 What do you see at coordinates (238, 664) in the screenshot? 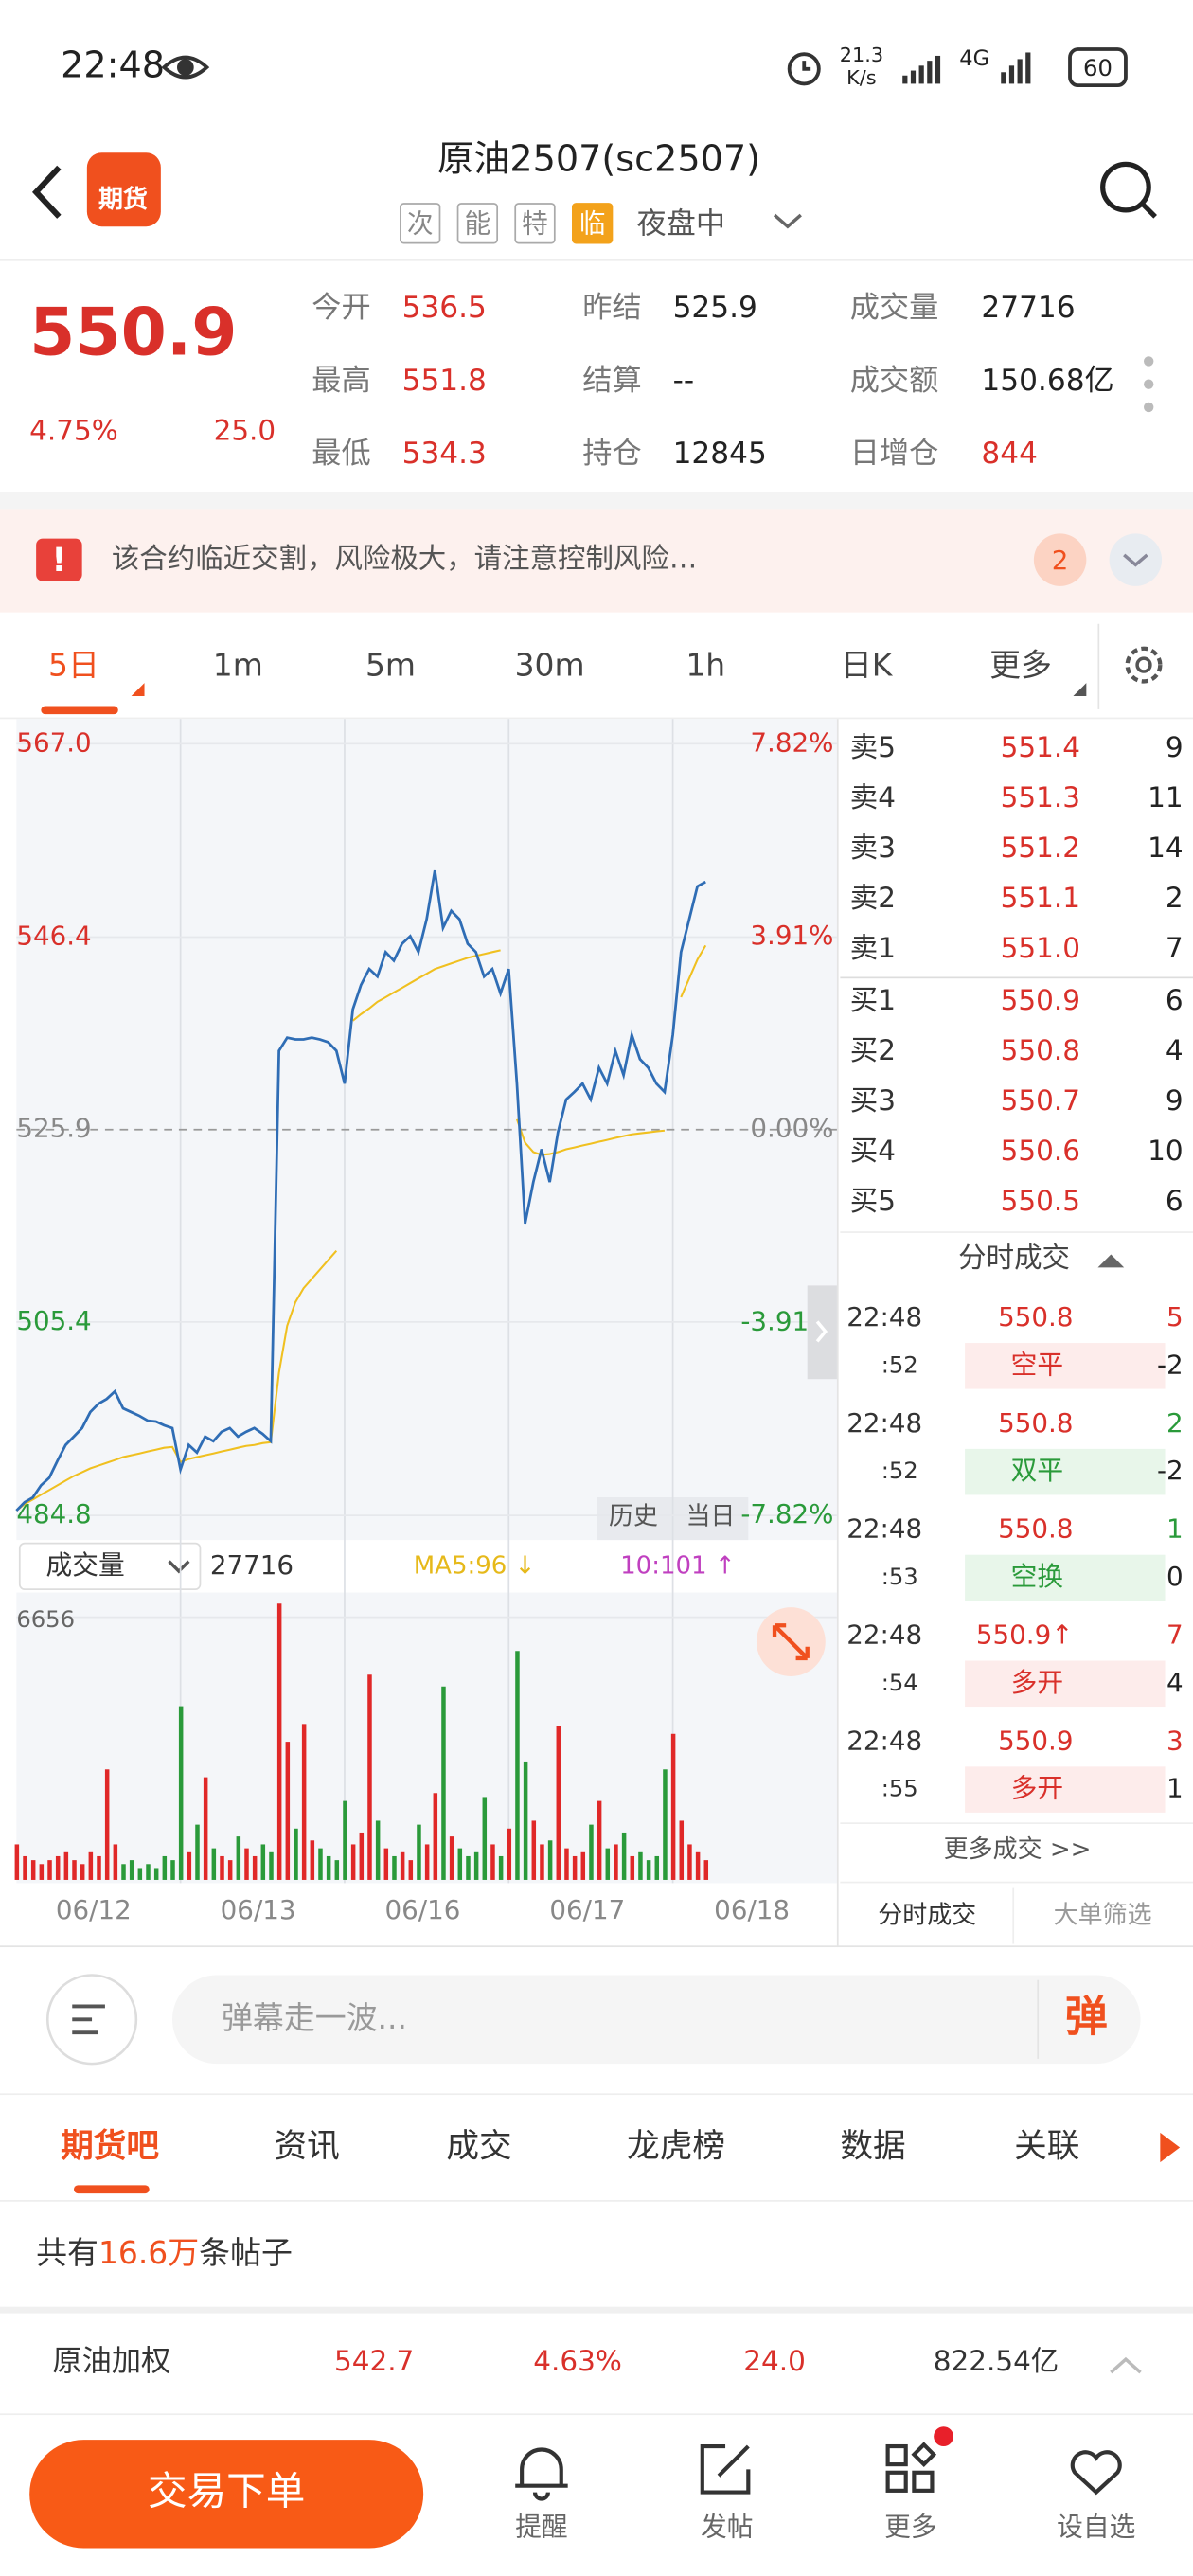
I see `period-tab: 1m` at bounding box center [238, 664].